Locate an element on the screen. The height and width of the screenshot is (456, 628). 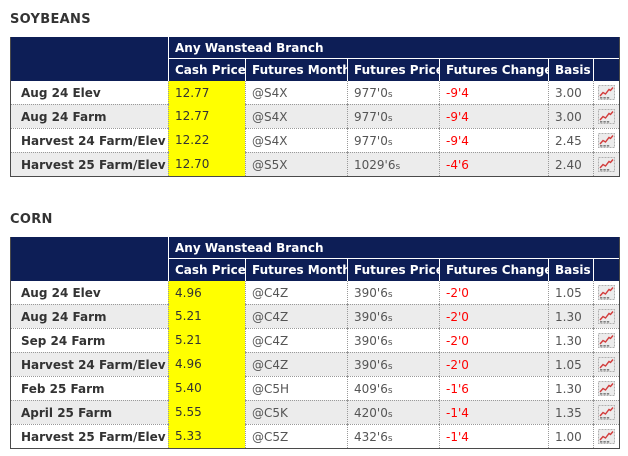
futures-change-cell: -1'4 is located at coordinates (493, 436).